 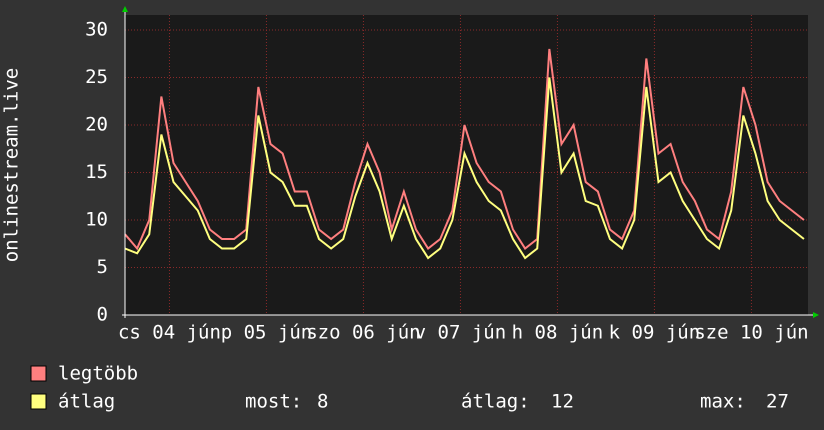 What do you see at coordinates (495, 402) in the screenshot?
I see `stat-label: átlag:` at bounding box center [495, 402].